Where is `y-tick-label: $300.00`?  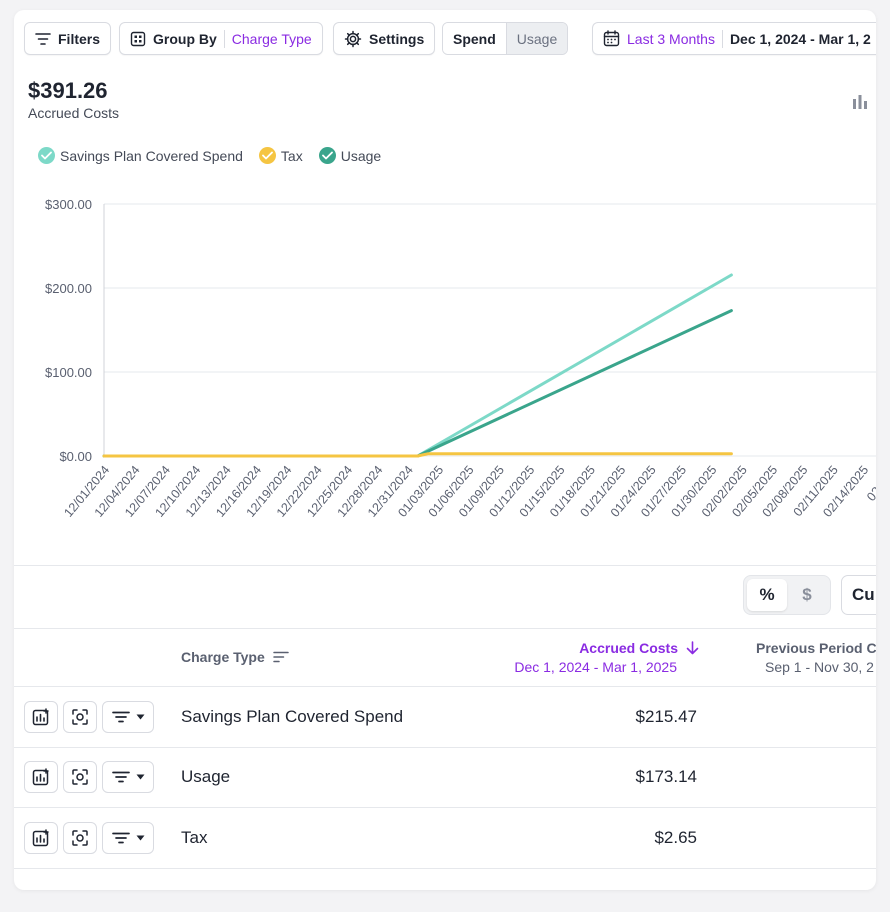 y-tick-label: $300.00 is located at coordinates (68, 204).